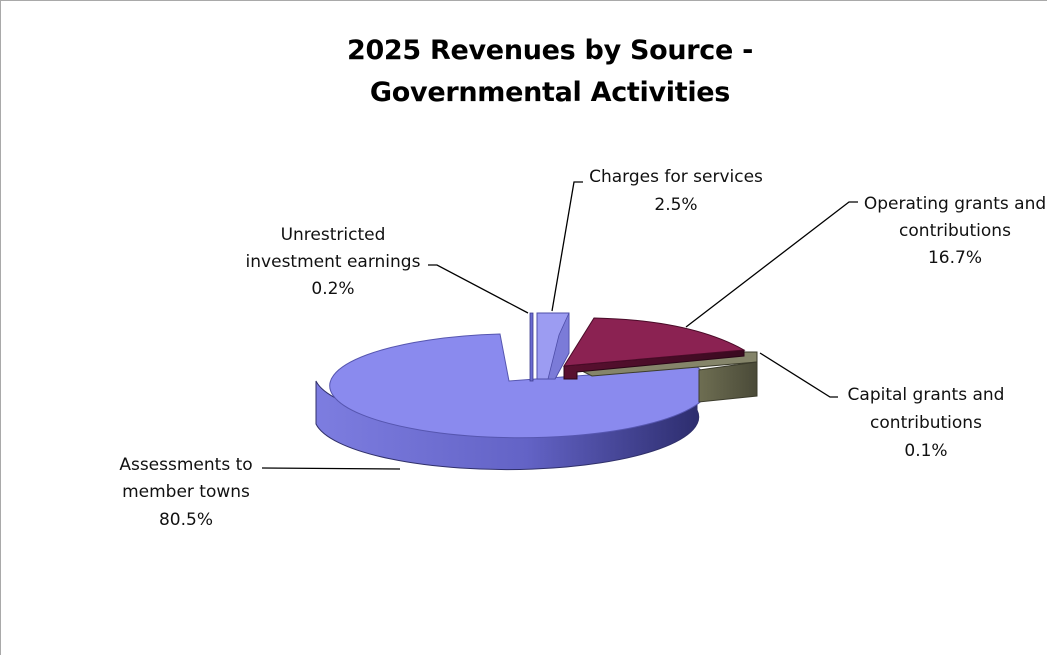 The height and width of the screenshot is (655, 1047). What do you see at coordinates (185, 465) in the screenshot?
I see `label-assessments-name-1: Assessments to` at bounding box center [185, 465].